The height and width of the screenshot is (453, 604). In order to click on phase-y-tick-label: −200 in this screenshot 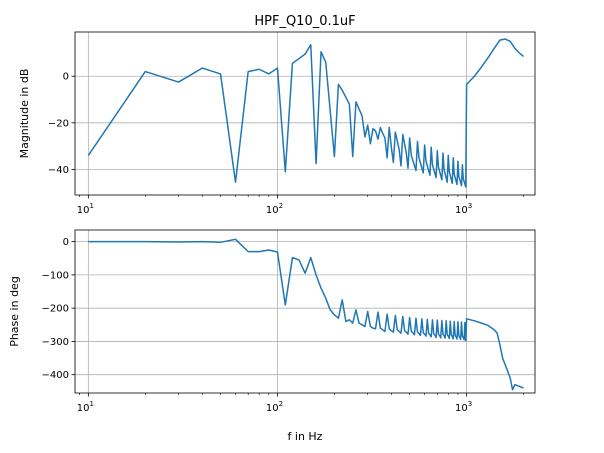, I will do `click(55, 309)`.